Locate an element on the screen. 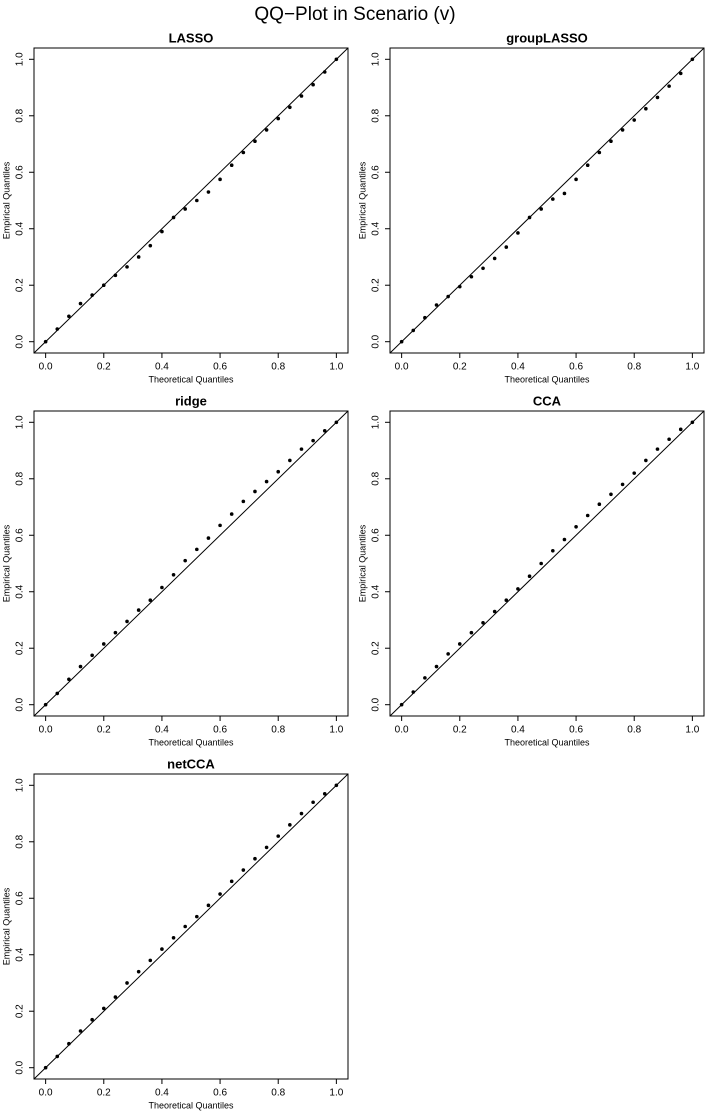  panel-title: groupLASSO is located at coordinates (547, 37).